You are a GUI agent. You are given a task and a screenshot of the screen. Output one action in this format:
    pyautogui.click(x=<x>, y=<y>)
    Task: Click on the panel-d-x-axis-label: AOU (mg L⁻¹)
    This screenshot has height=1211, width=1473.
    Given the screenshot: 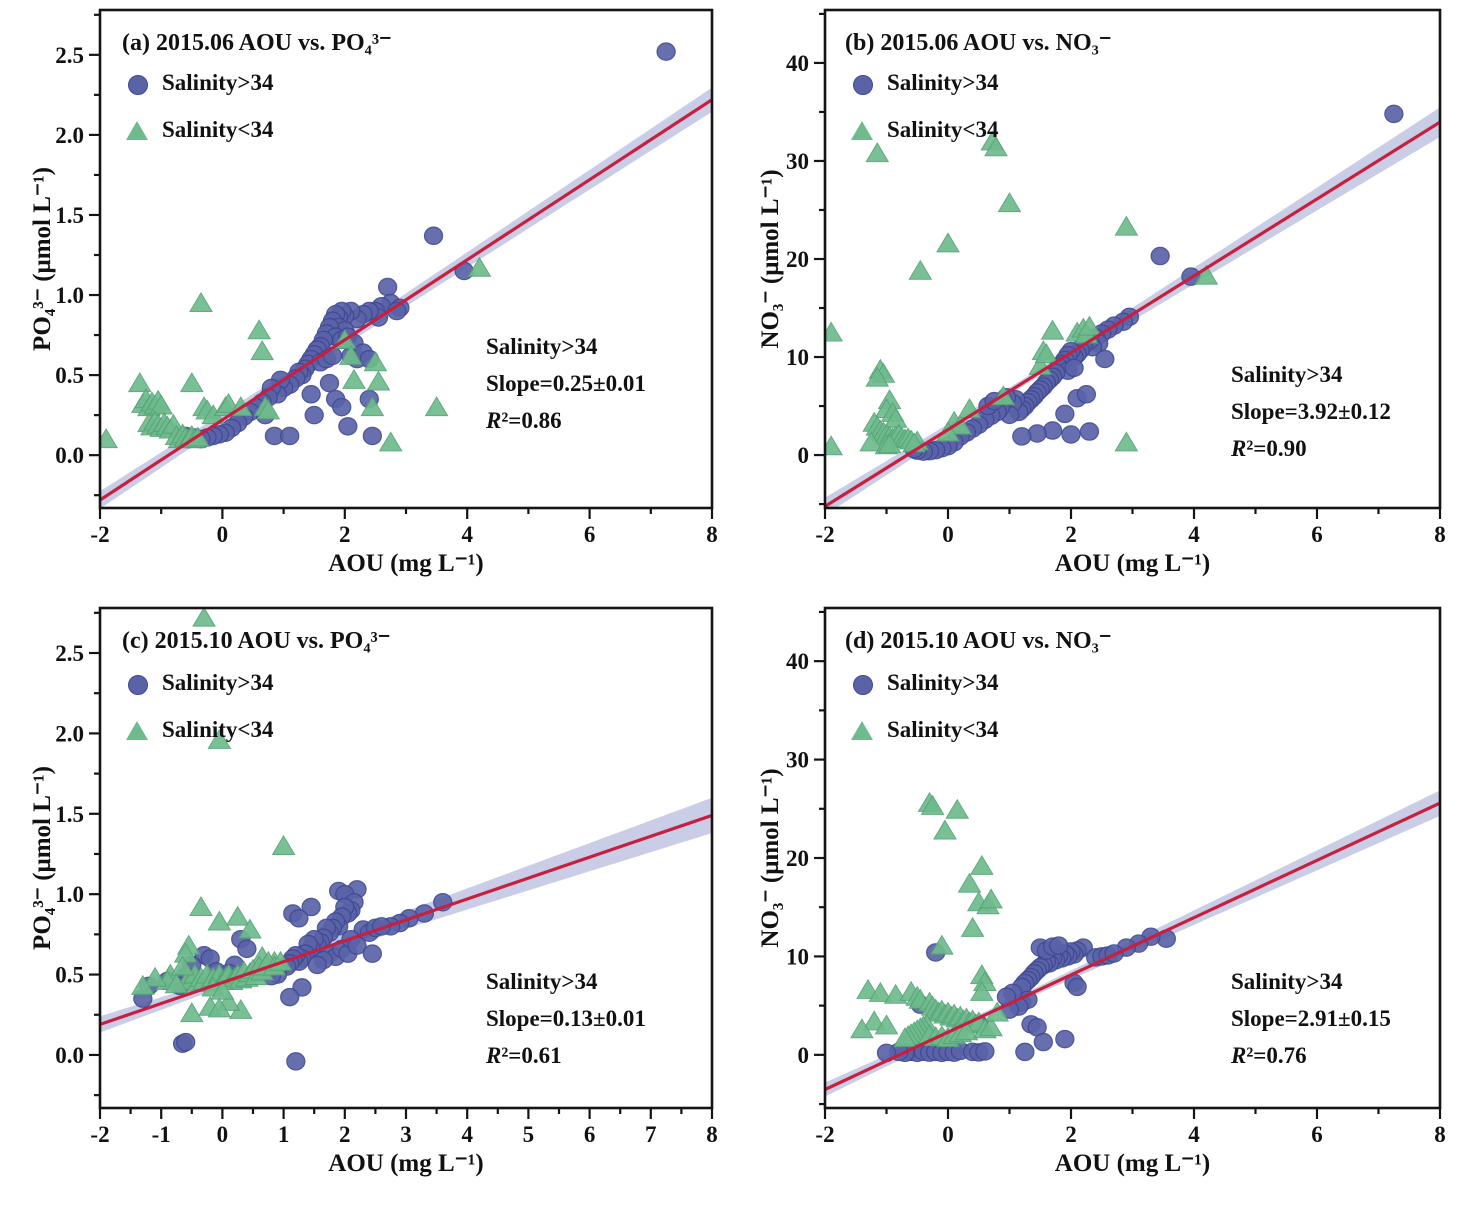 What is the action you would take?
    pyautogui.click(x=1132, y=1163)
    